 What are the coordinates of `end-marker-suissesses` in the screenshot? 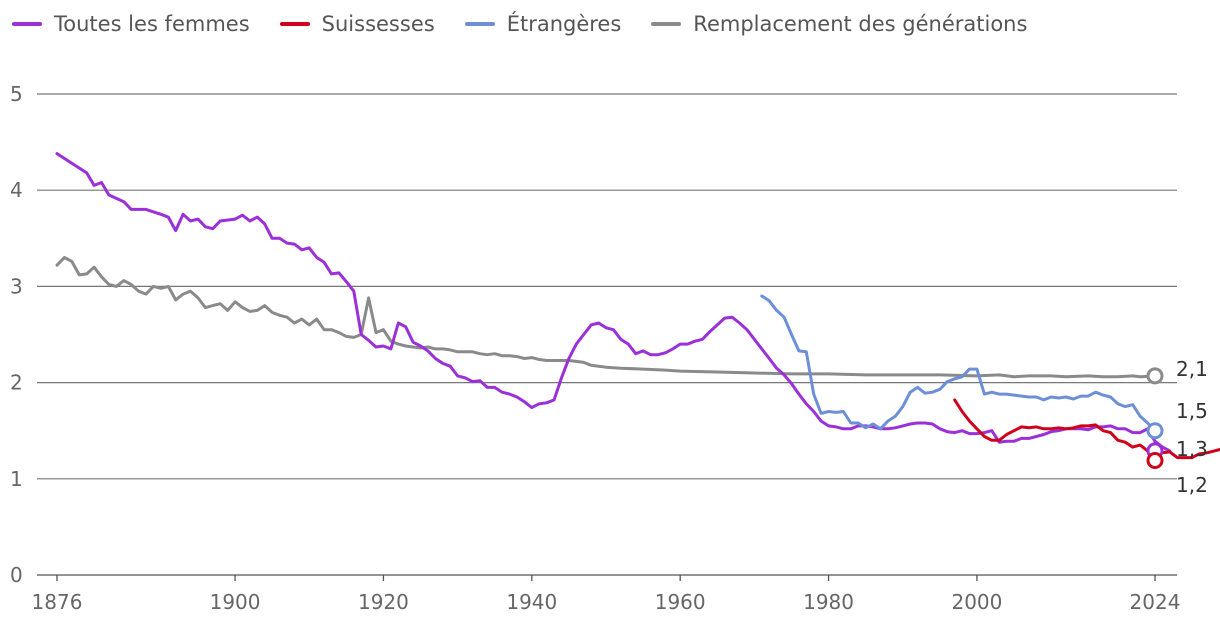 It's located at (1155, 461).